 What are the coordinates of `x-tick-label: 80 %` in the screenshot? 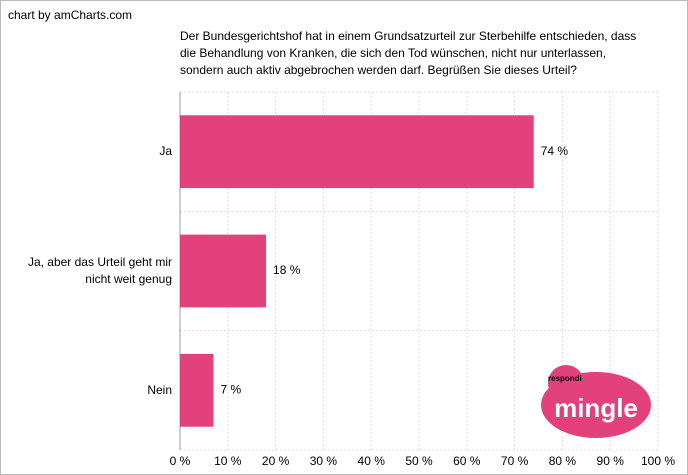 It's located at (563, 461).